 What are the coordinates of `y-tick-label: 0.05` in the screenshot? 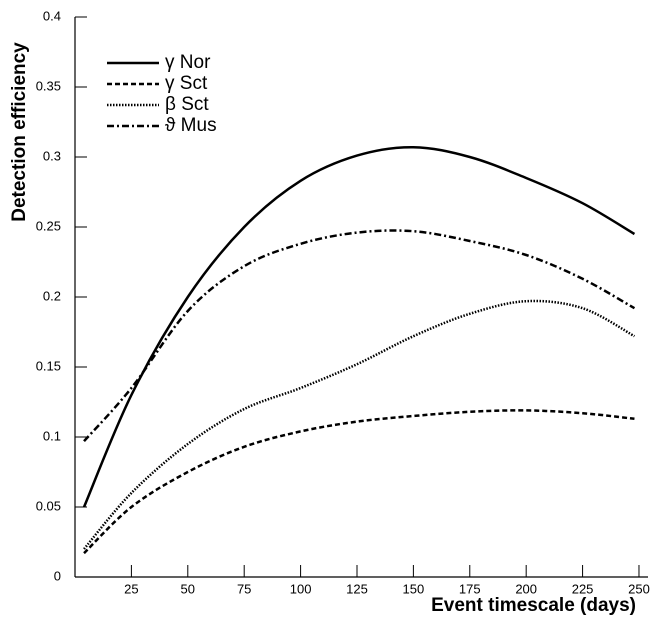 It's located at (48, 505).